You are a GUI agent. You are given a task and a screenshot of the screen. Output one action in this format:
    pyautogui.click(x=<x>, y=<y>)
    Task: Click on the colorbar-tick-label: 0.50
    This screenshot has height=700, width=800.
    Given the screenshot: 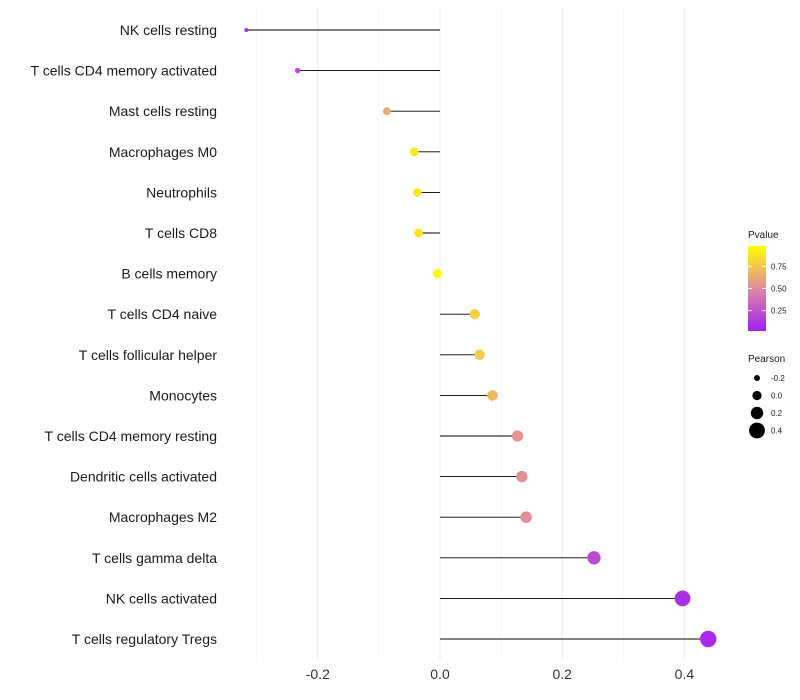 What is the action you would take?
    pyautogui.click(x=779, y=289)
    